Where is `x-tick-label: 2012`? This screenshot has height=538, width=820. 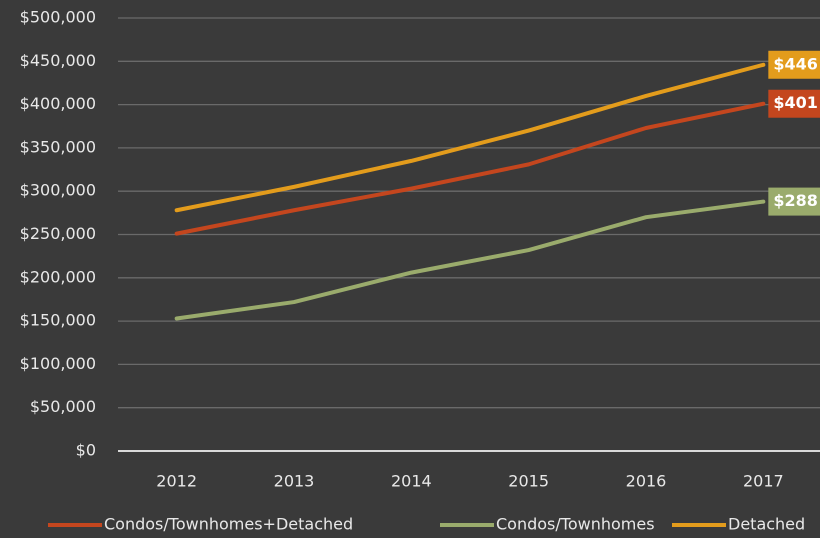 x-tick-label: 2012 is located at coordinates (176, 481).